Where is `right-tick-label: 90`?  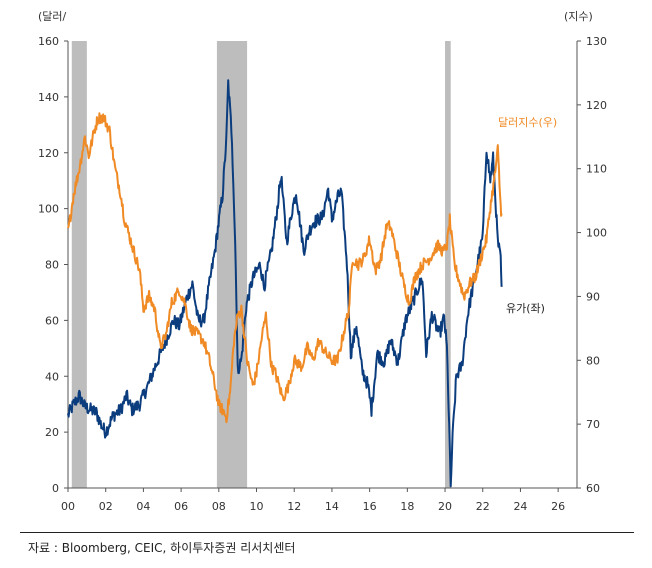
right-tick-label: 90 is located at coordinates (593, 296).